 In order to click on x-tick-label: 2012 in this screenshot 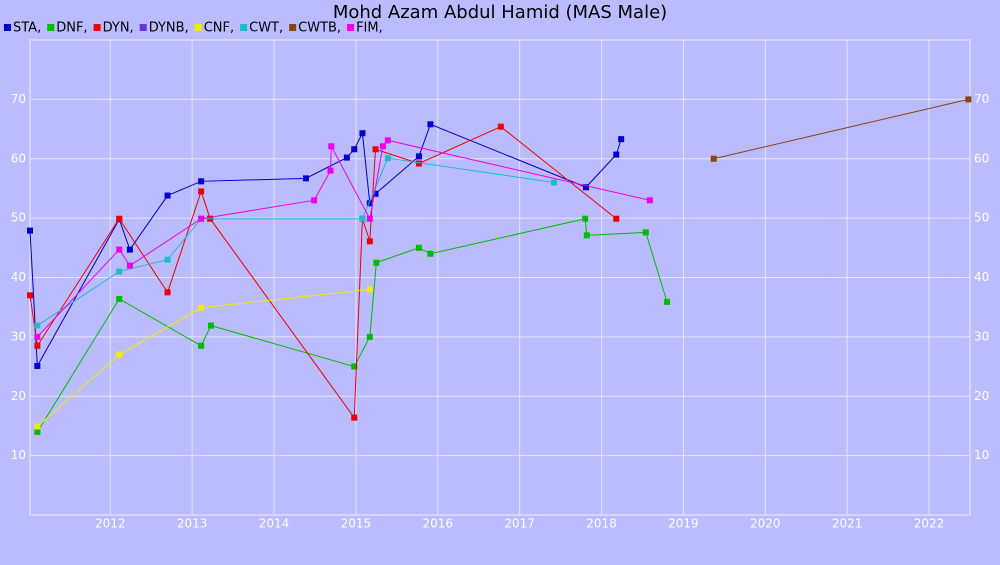, I will do `click(110, 524)`.